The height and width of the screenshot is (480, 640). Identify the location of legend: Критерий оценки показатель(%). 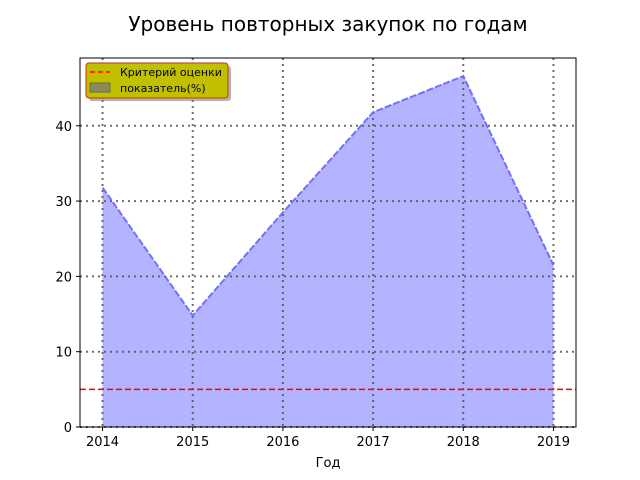
(158, 81).